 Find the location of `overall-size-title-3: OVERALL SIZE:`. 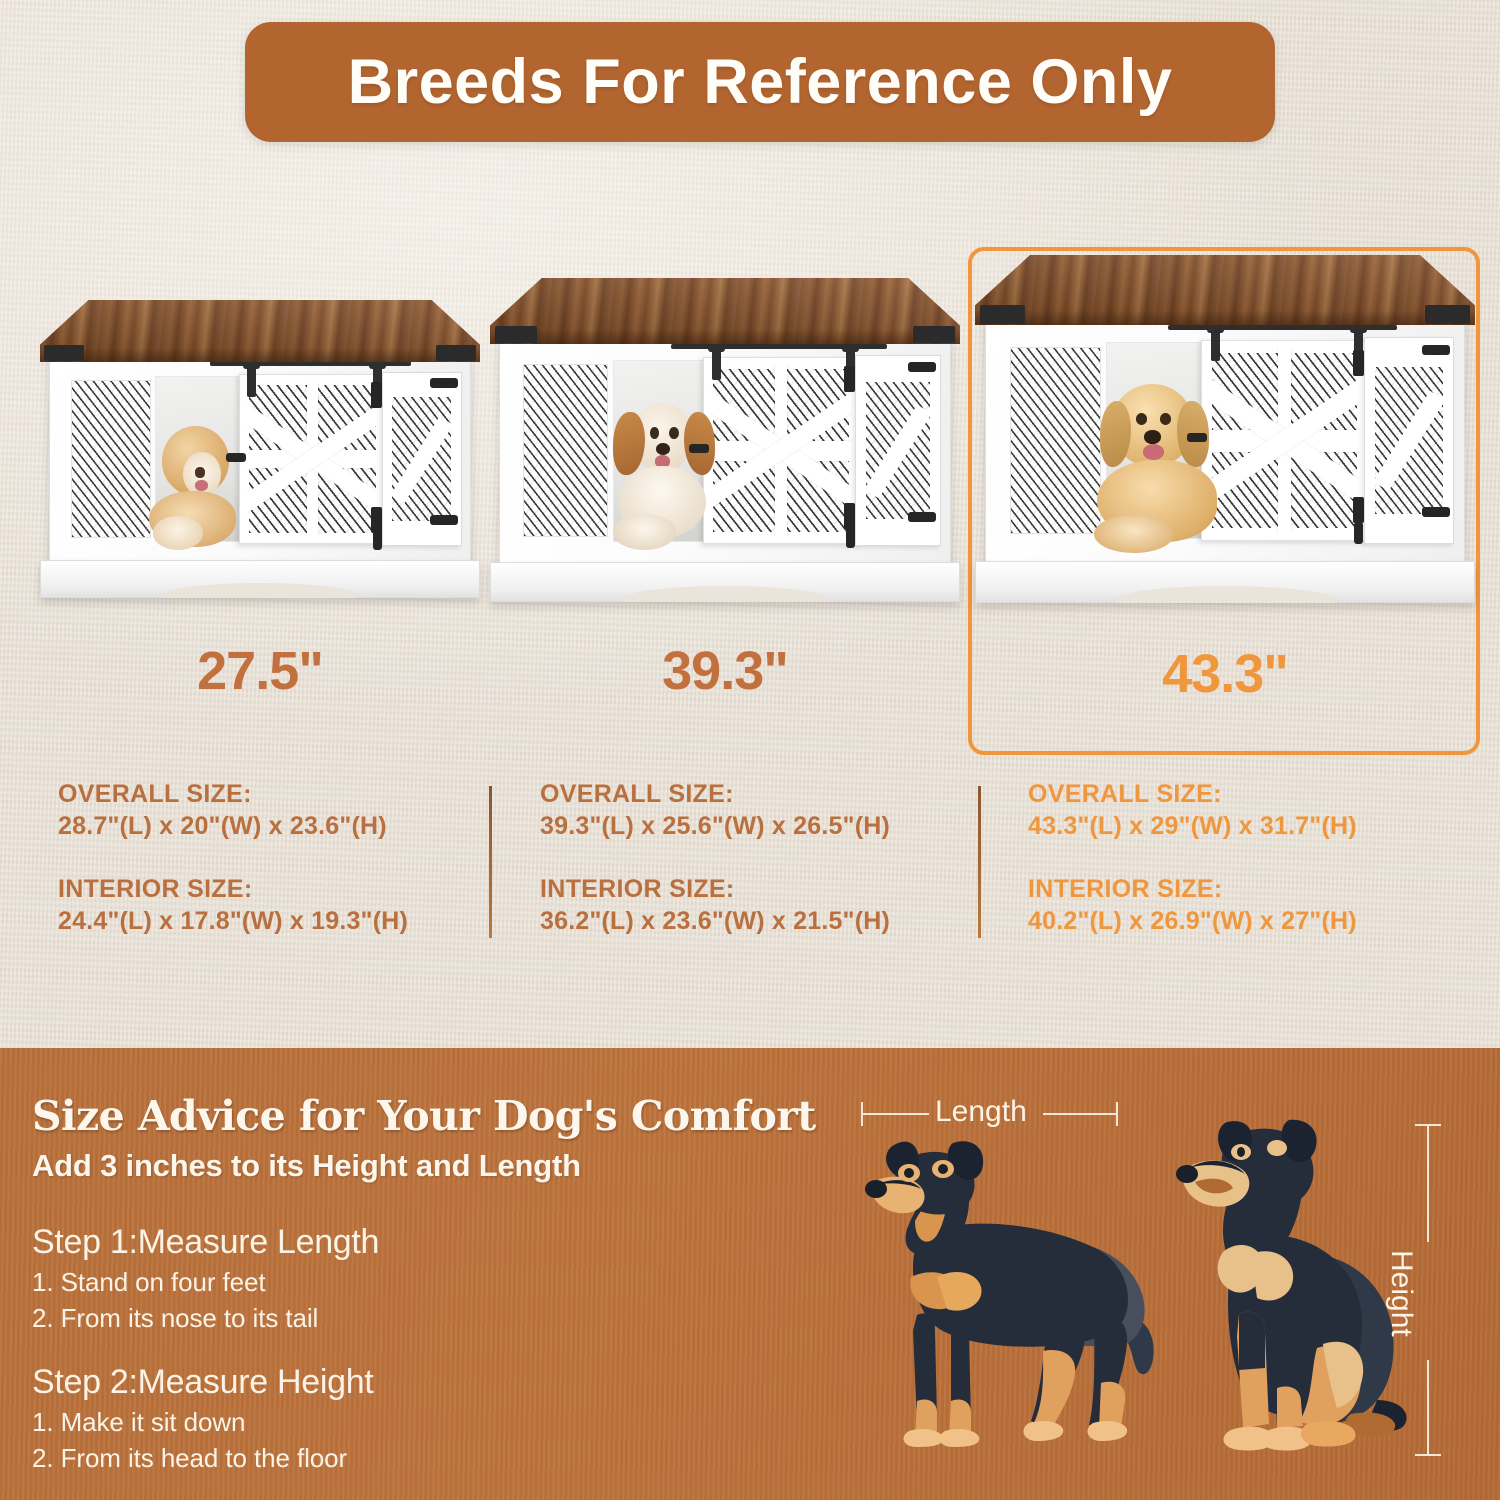

overall-size-title-3: OVERALL SIZE: is located at coordinates (1125, 794).